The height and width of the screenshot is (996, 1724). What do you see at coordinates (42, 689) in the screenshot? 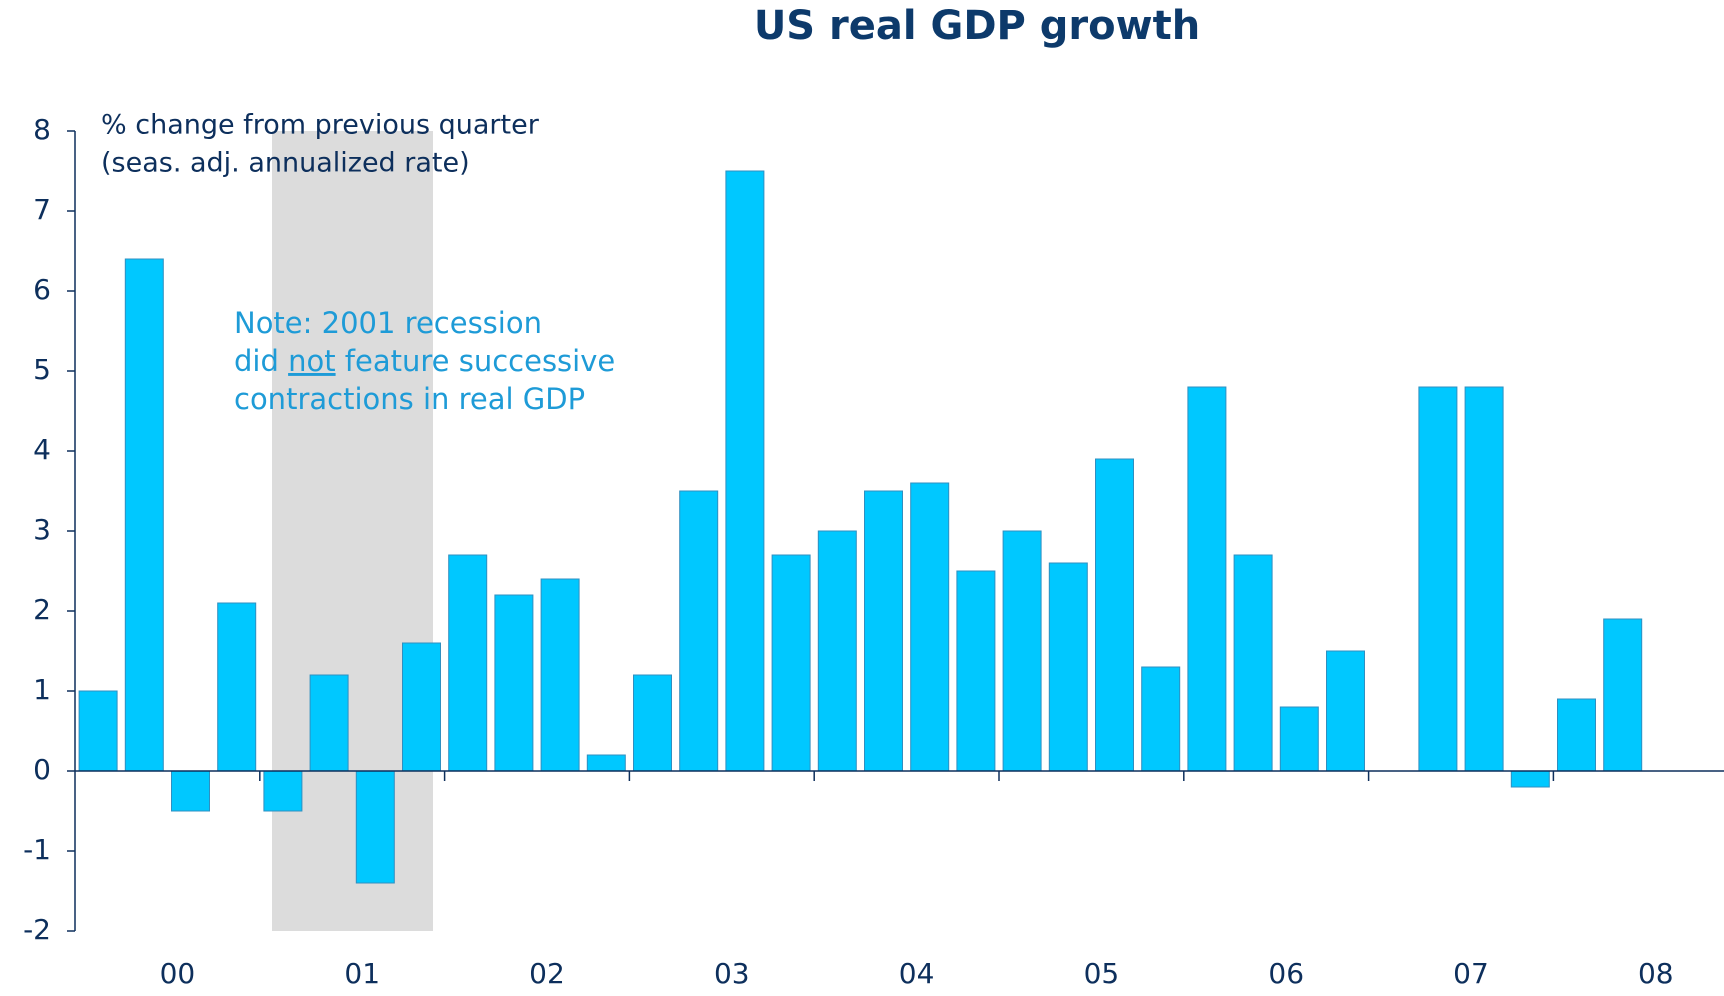
I see `y-tick-label: 1` at bounding box center [42, 689].